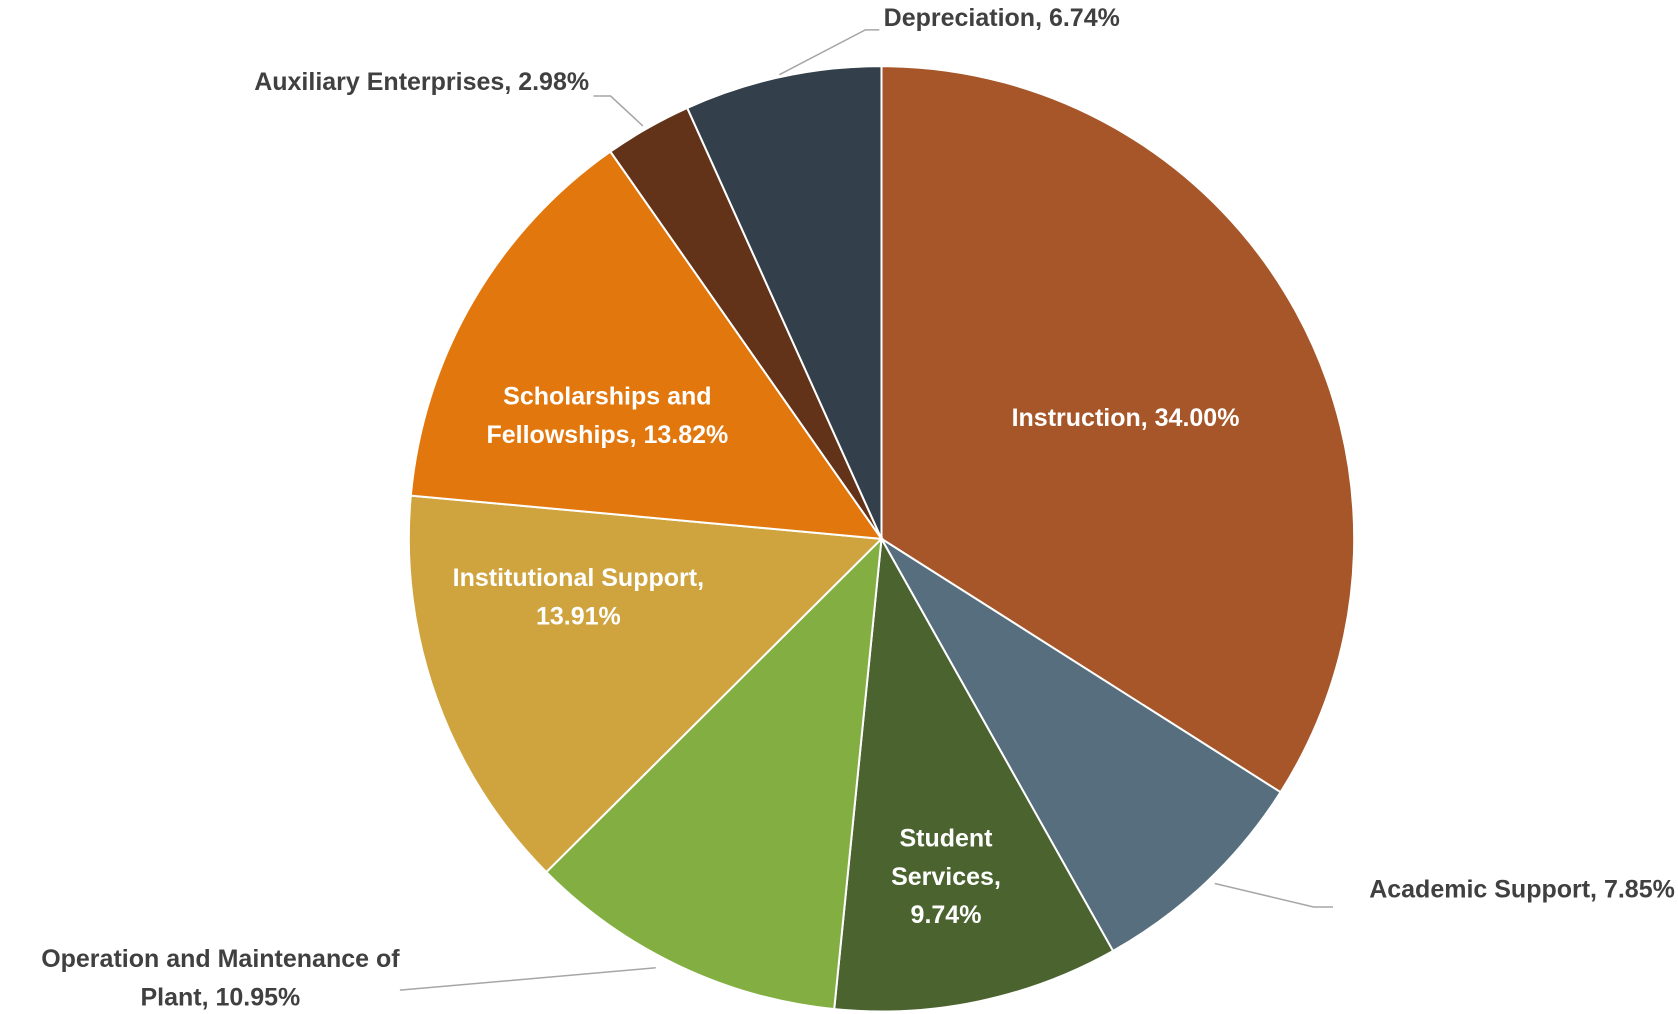 This screenshot has height=1014, width=1678. Describe the element at coordinates (220, 959) in the screenshot. I see `data-label: Operation and Maintenance of` at that location.